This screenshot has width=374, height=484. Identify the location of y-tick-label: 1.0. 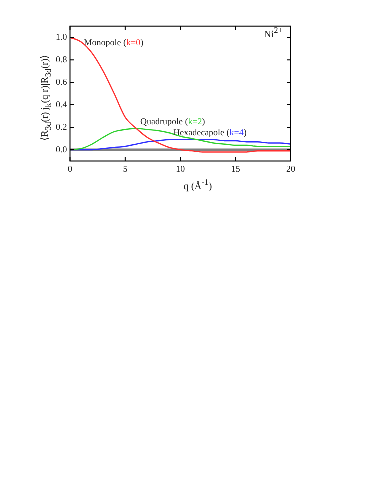
(62, 37).